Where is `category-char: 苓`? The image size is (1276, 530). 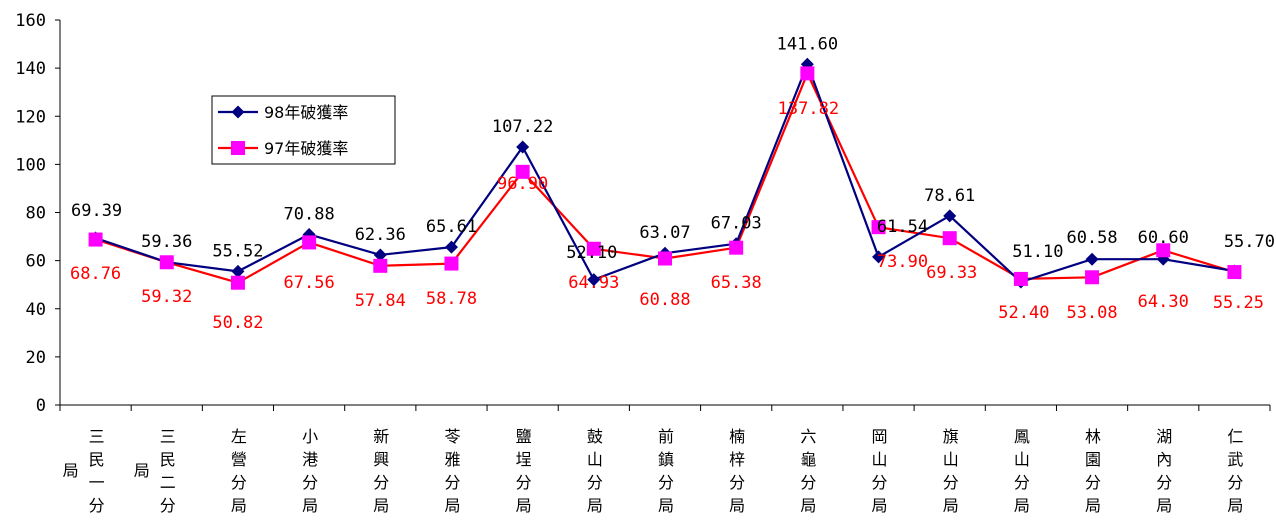 category-char: 苓 is located at coordinates (452, 436).